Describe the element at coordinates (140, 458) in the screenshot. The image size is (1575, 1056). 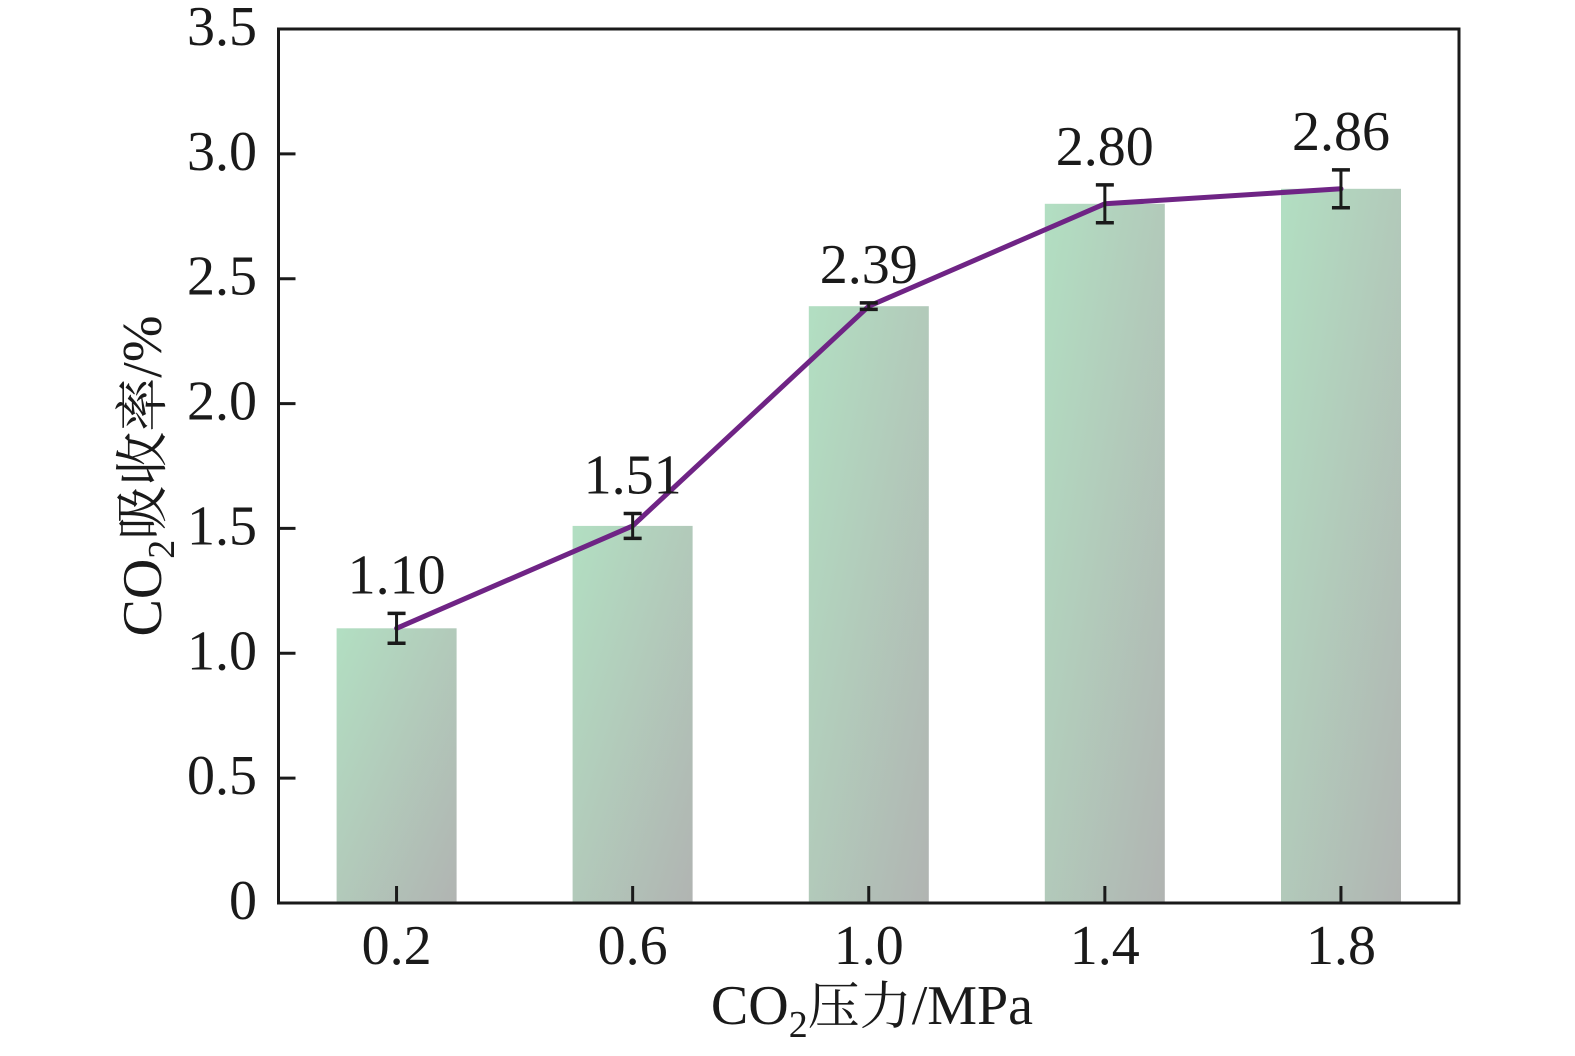
I see `cjk-glyph-u6536` at that location.